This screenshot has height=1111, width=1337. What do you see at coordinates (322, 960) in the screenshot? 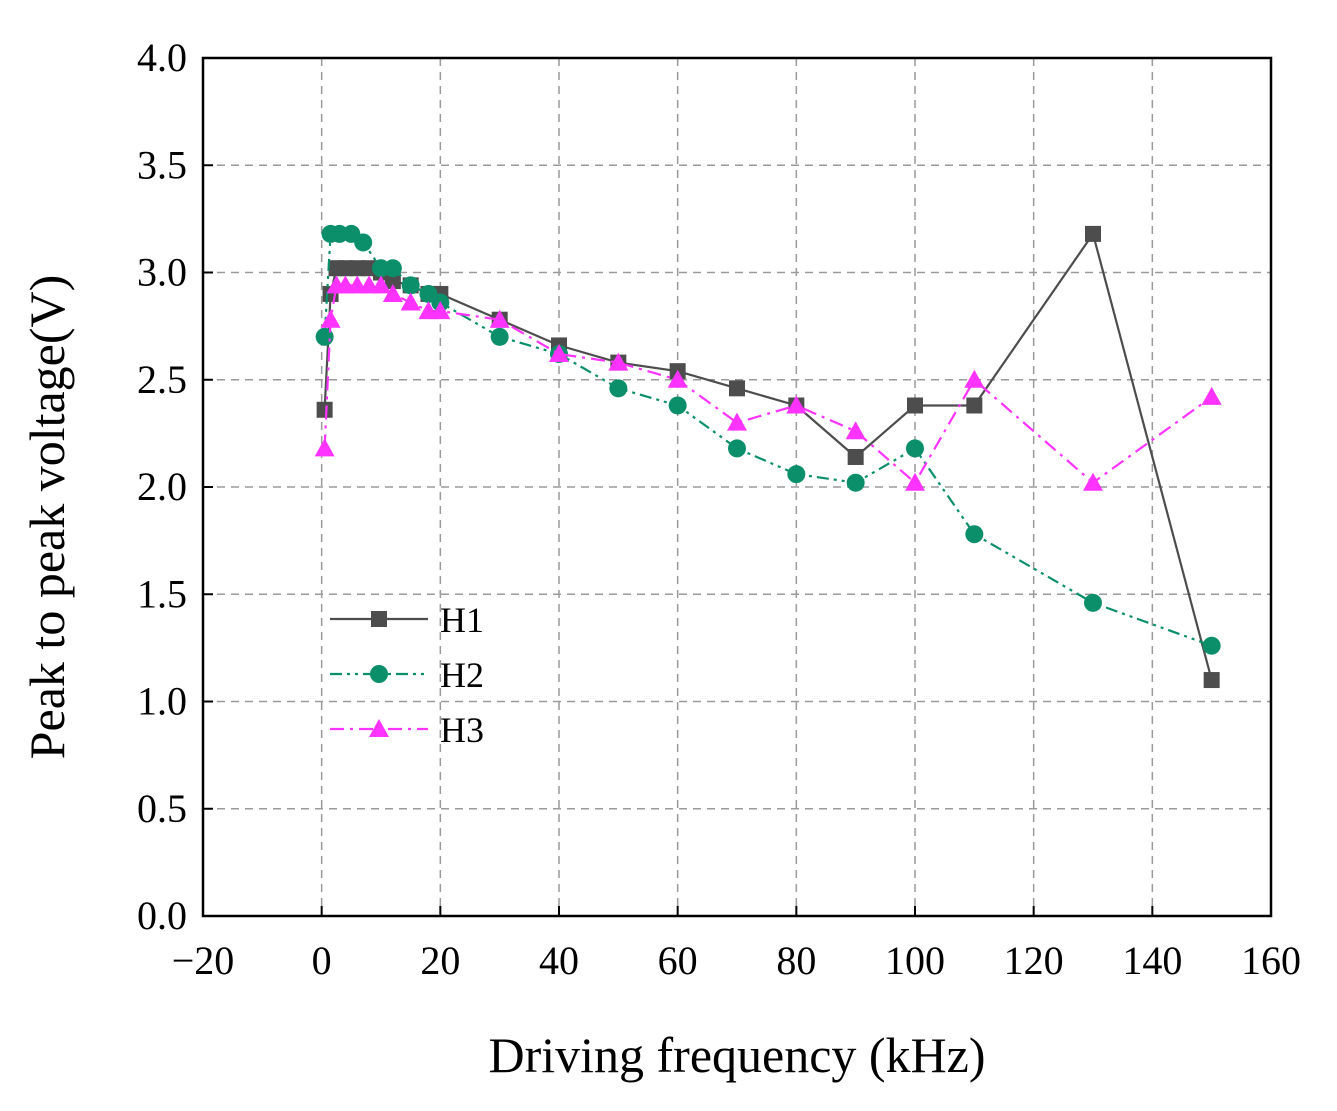
I see `x-tick-label: 0` at bounding box center [322, 960].